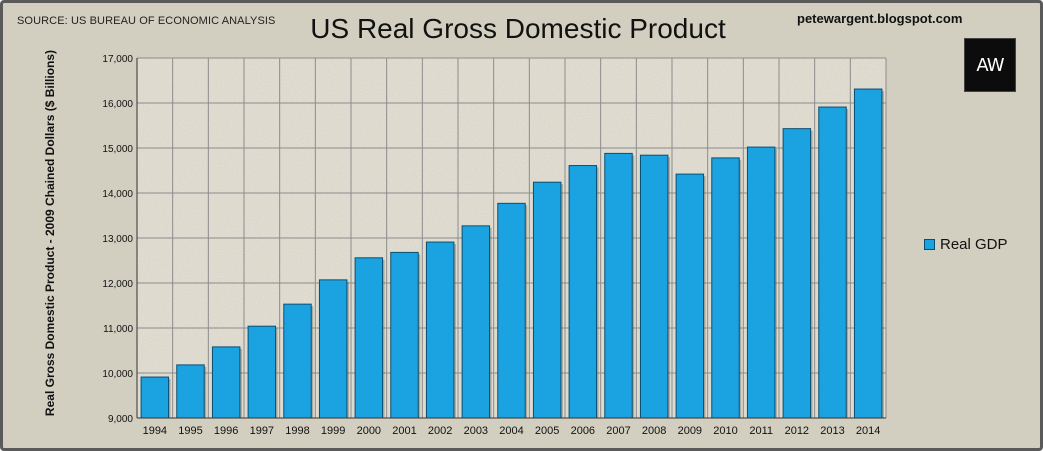  What do you see at coordinates (880, 18) in the screenshot?
I see `blog-url: petewargent.blogspot.com` at bounding box center [880, 18].